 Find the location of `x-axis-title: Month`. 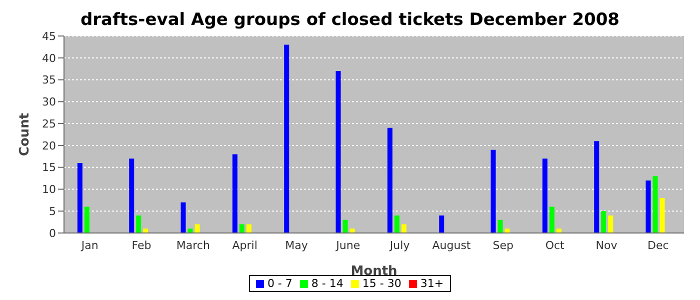

x-axis-title: Month is located at coordinates (374, 271).